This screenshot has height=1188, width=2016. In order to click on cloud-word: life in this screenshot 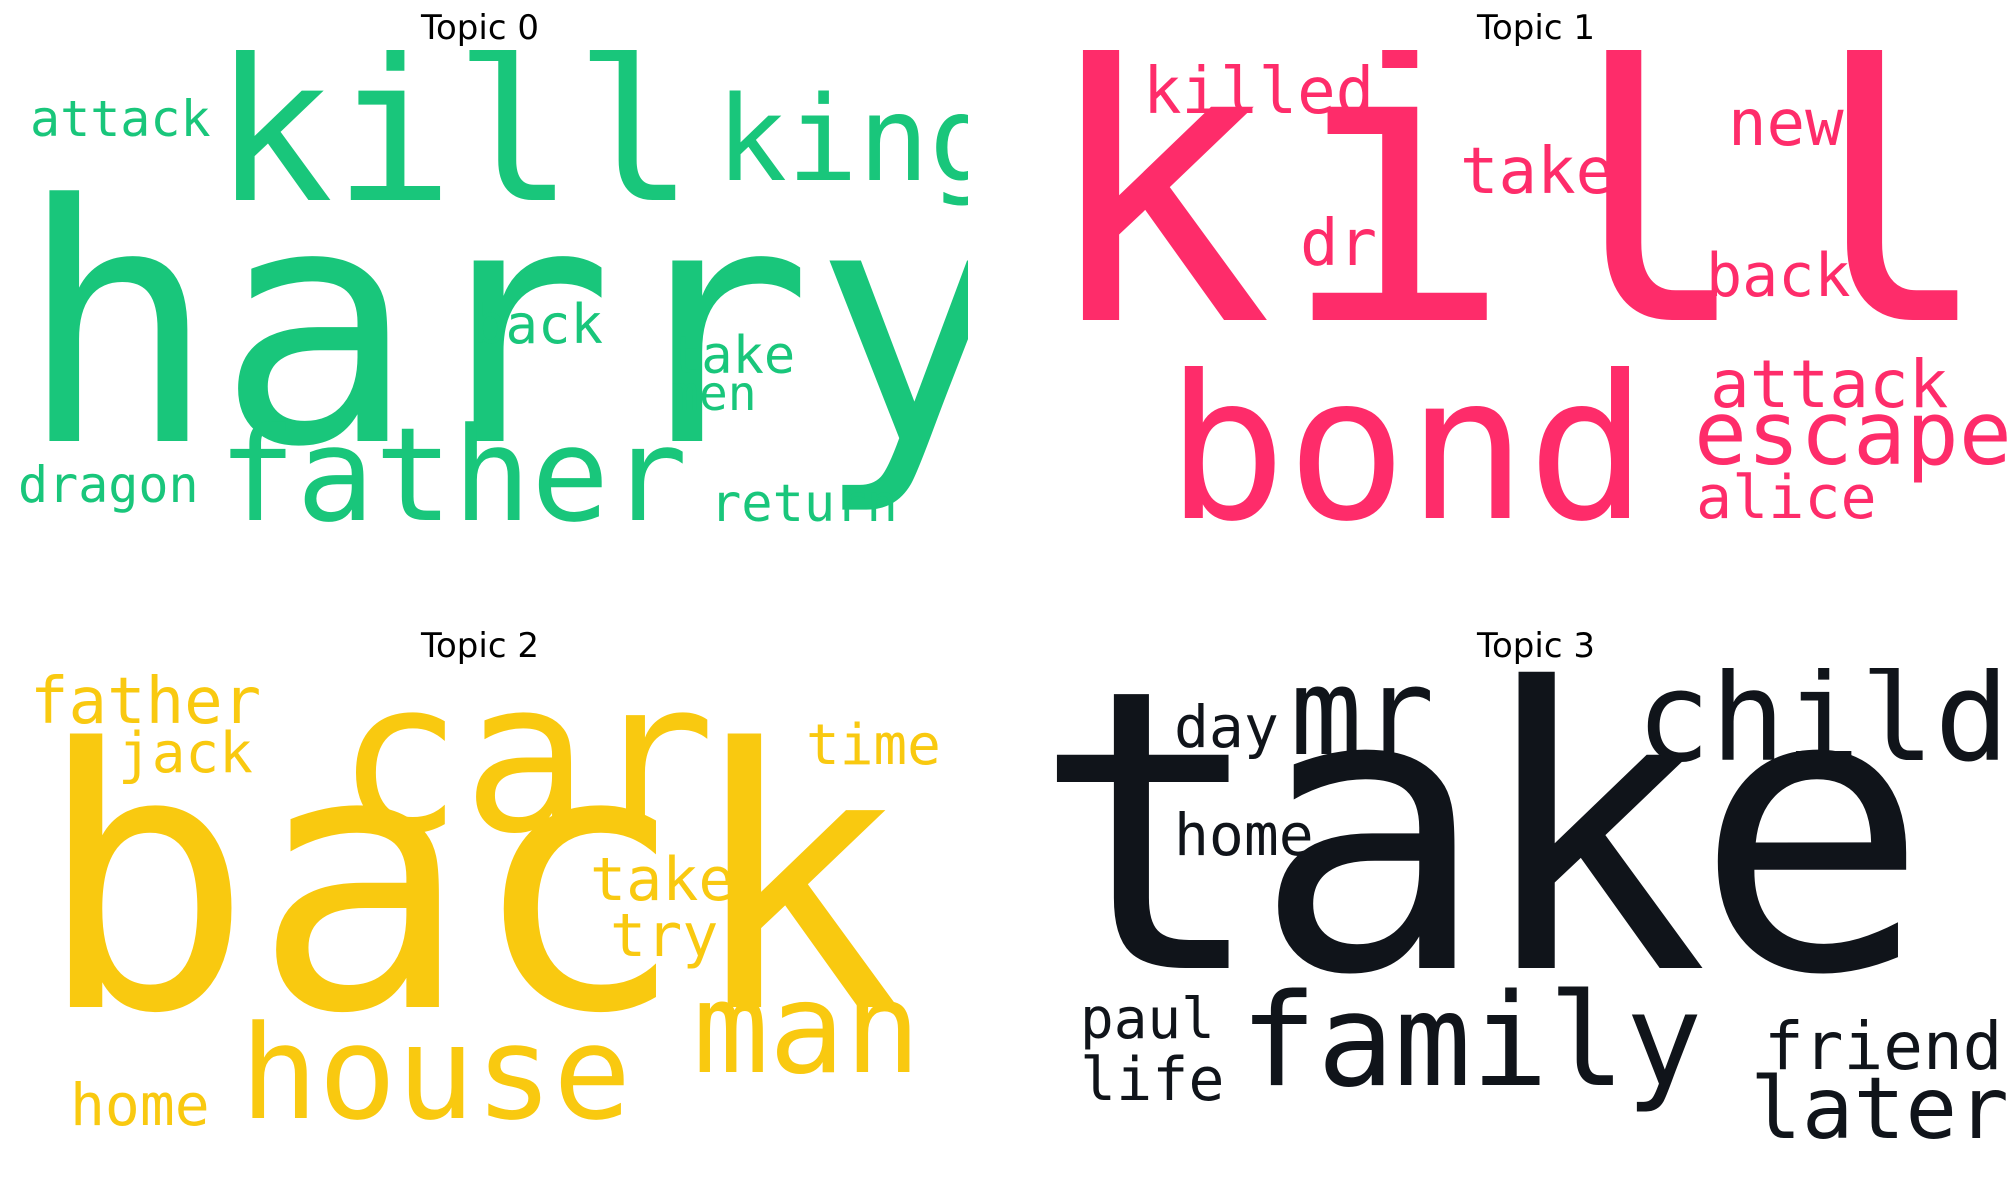, I will do `click(1152, 1080)`.